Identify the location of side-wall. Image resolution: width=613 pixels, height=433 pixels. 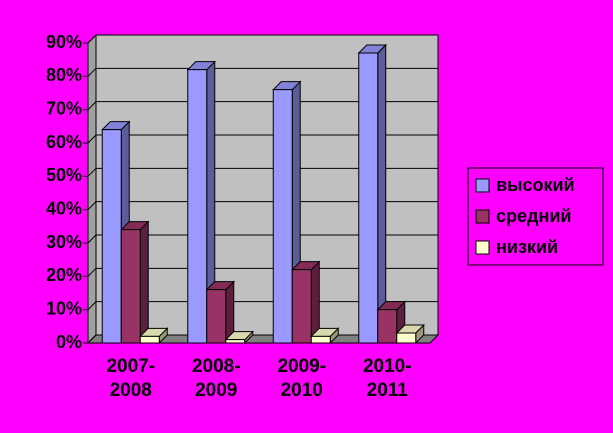
(92, 189).